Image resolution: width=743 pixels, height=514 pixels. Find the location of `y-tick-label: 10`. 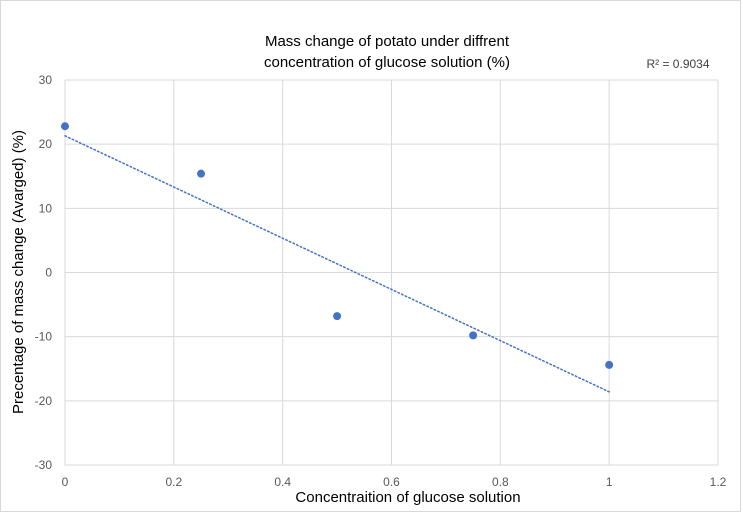

y-tick-label: 10 is located at coordinates (46, 208).